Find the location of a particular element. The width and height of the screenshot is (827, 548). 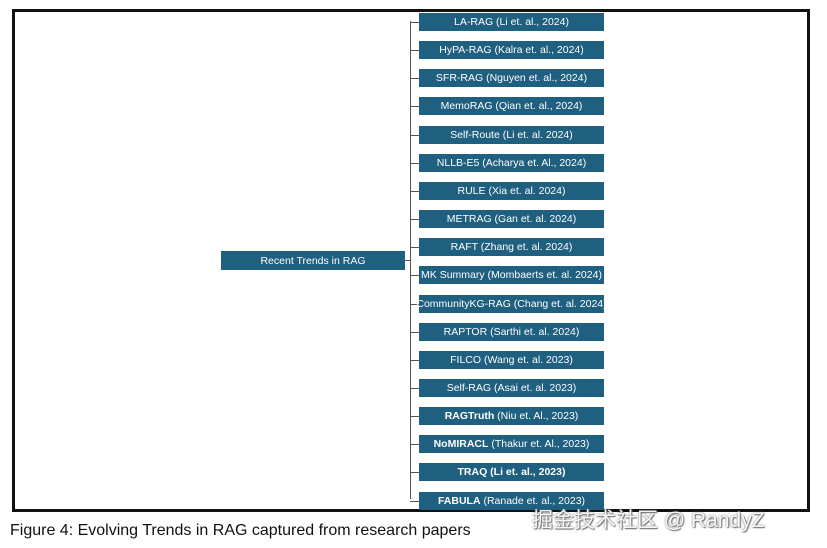

child-node: RAFT (Zhang et. al. 2024) is located at coordinates (511, 247).